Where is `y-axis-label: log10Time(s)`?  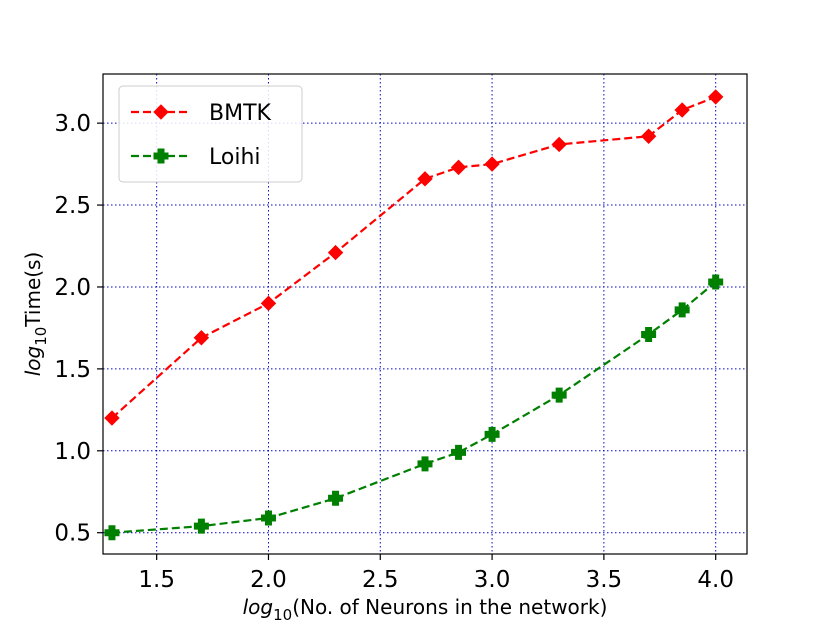
y-axis-label: log10Time(s) is located at coordinates (35, 314).